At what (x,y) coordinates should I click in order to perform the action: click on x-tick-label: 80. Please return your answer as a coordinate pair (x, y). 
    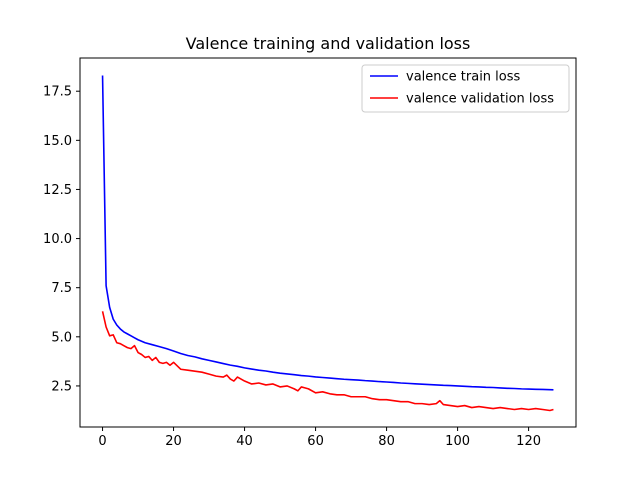
    Looking at the image, I should click on (386, 441).